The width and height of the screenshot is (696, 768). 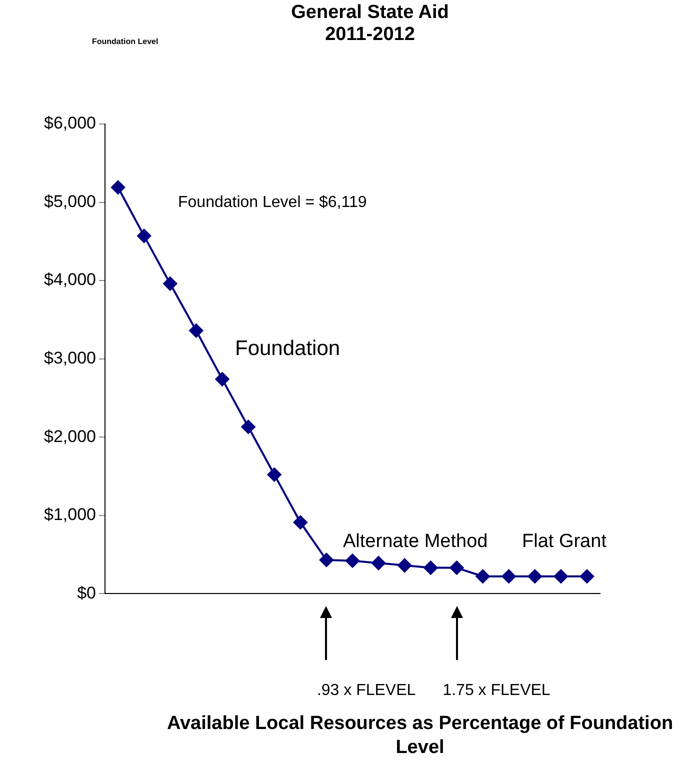 I want to click on annotation: Alternate Method, so click(x=415, y=541).